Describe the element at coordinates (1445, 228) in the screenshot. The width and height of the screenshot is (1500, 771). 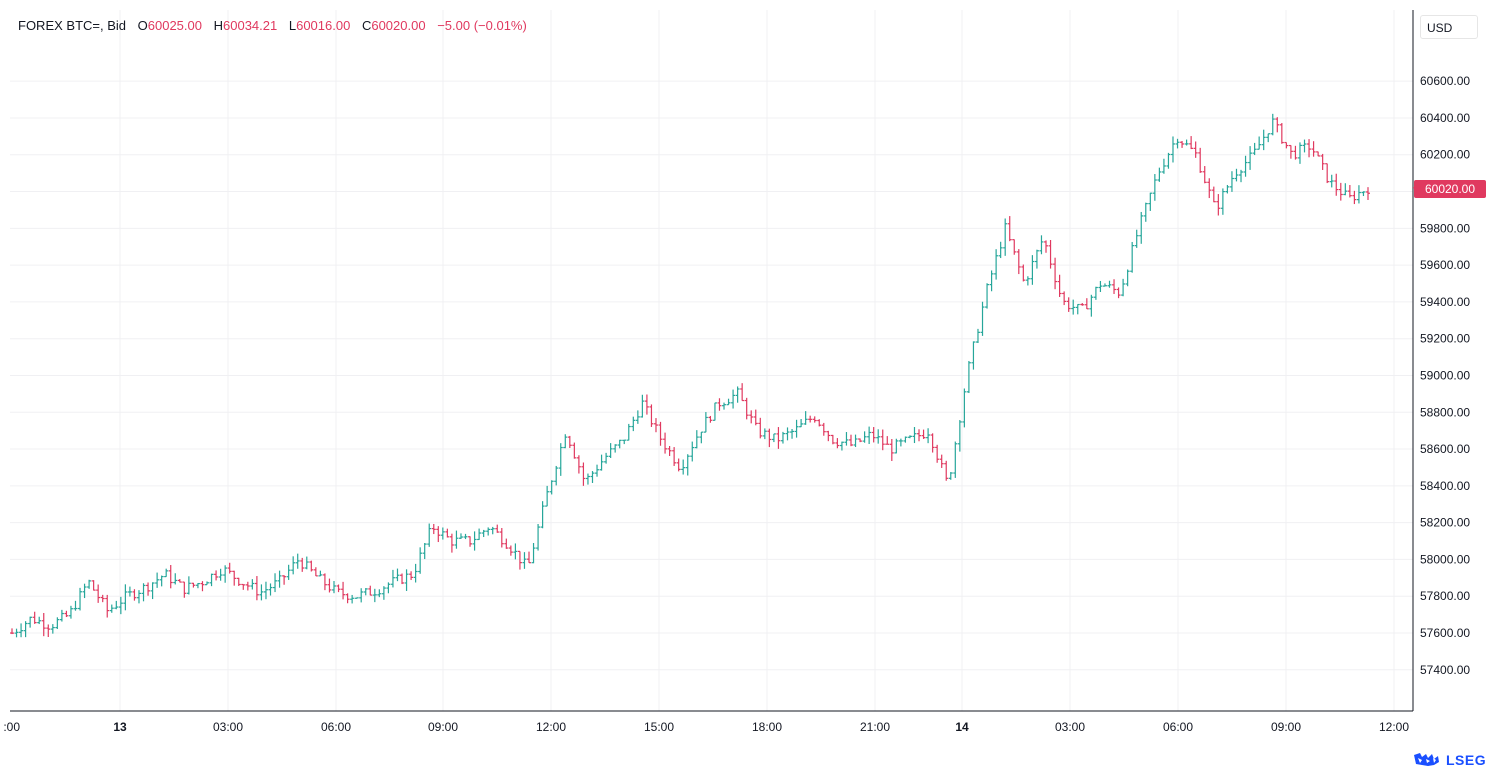
I see `y-tick-label: 59800.00` at that location.